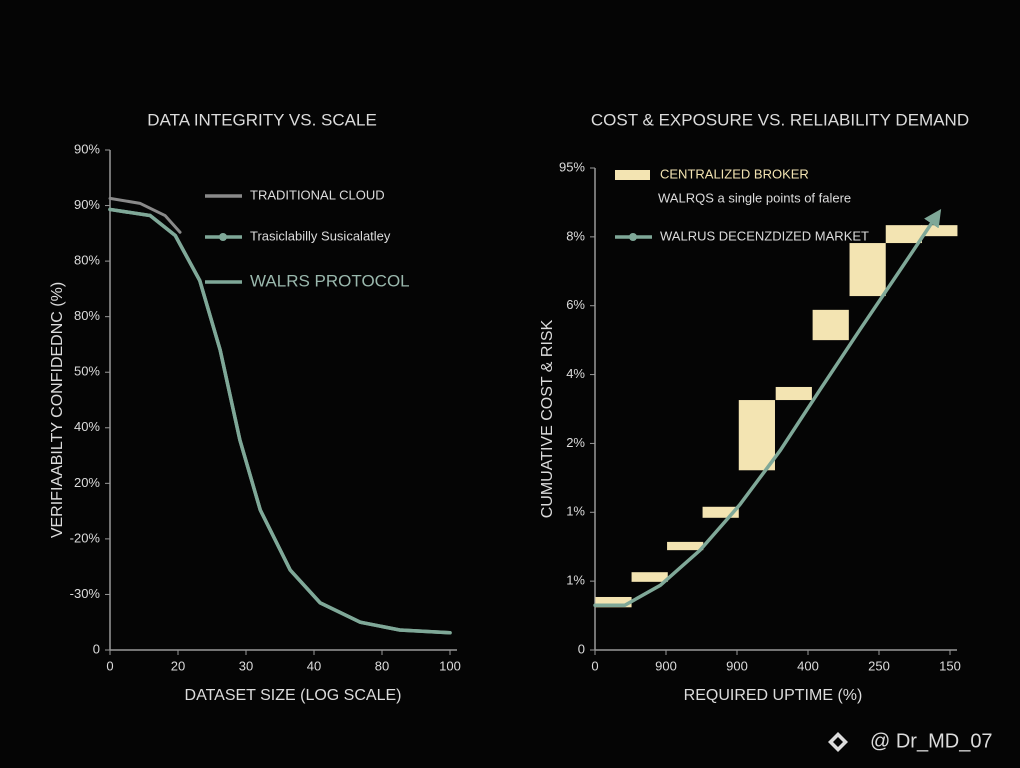 The height and width of the screenshot is (768, 1020). Describe the element at coordinates (734, 173) in the screenshot. I see `legend-label: CENTRALIZED BROKER` at that location.